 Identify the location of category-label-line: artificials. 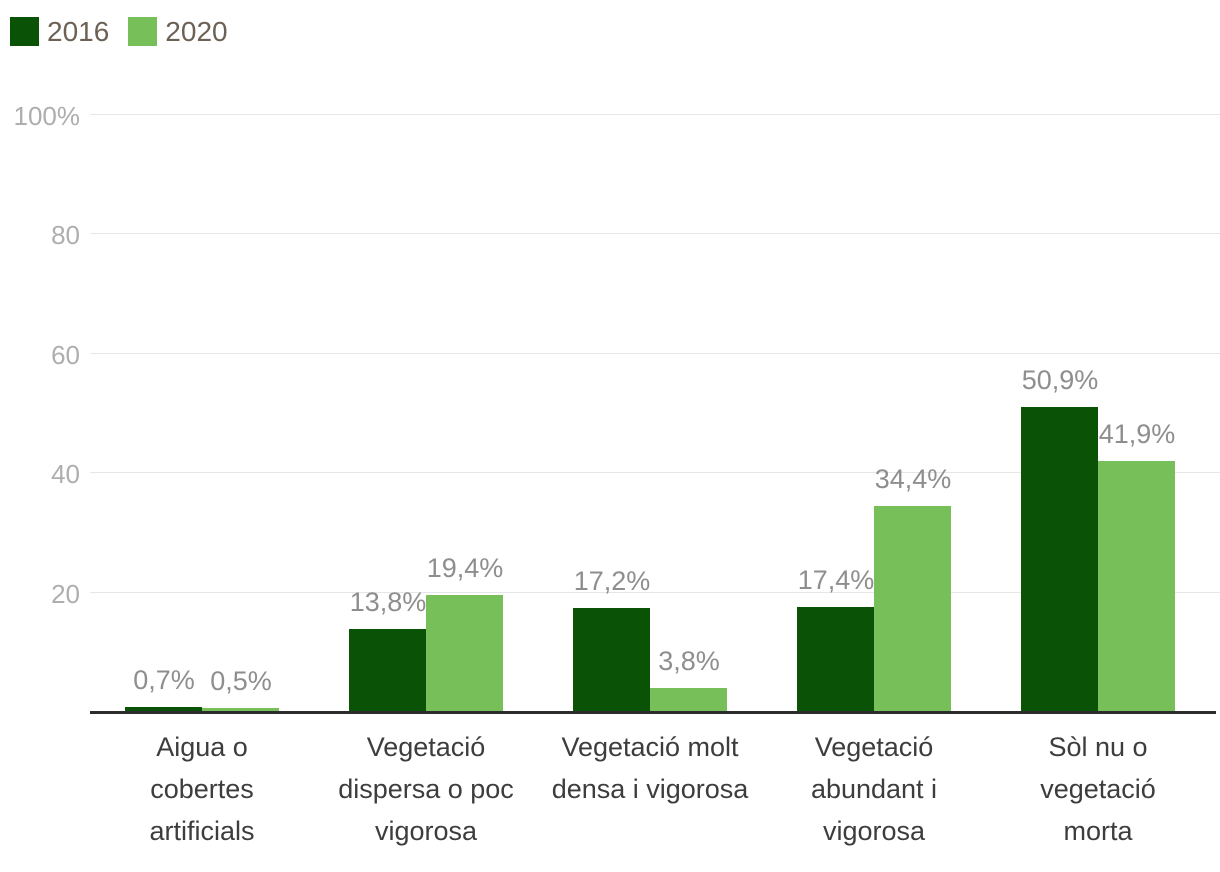
(202, 831).